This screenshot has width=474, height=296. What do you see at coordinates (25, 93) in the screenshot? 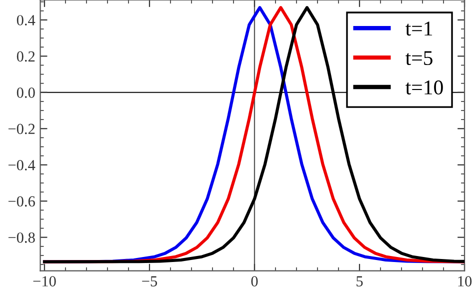
I see `y-tick-label: 0.0` at bounding box center [25, 93].